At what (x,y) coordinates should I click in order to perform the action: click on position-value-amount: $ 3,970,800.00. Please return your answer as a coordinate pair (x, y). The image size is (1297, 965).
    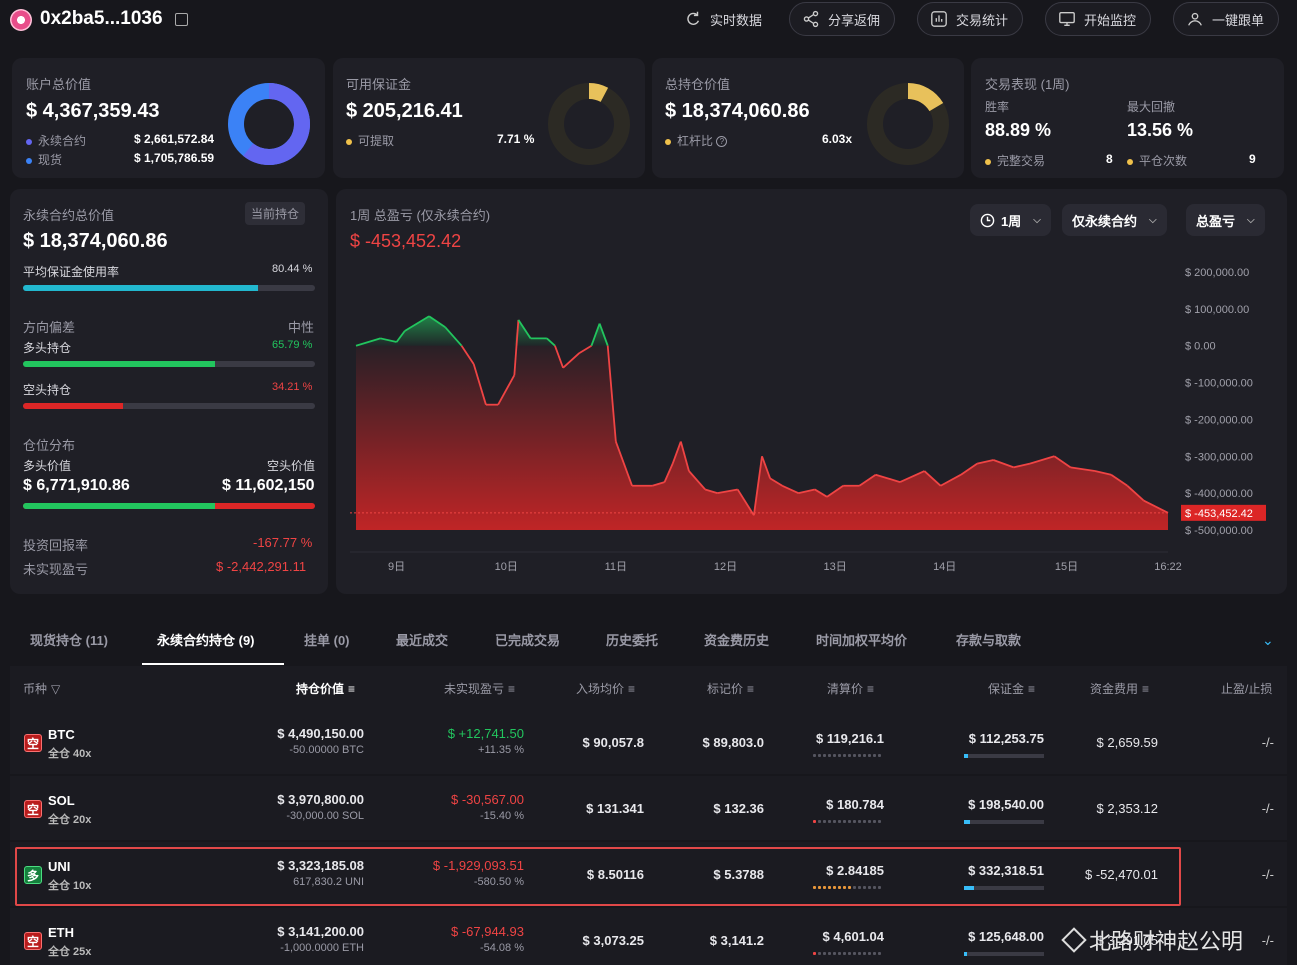
    Looking at the image, I should click on (320, 799).